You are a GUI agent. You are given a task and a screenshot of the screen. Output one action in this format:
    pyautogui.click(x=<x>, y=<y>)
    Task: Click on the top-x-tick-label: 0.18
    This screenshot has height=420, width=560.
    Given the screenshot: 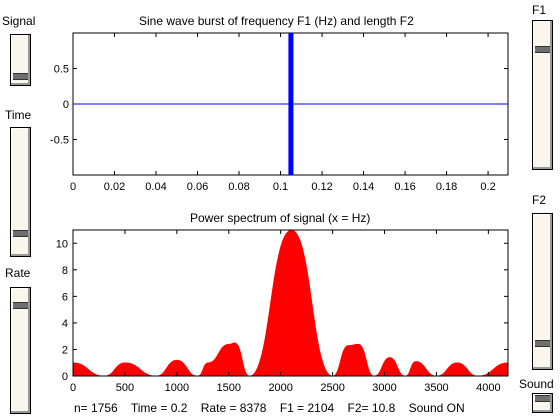 What is the action you would take?
    pyautogui.click(x=446, y=187)
    